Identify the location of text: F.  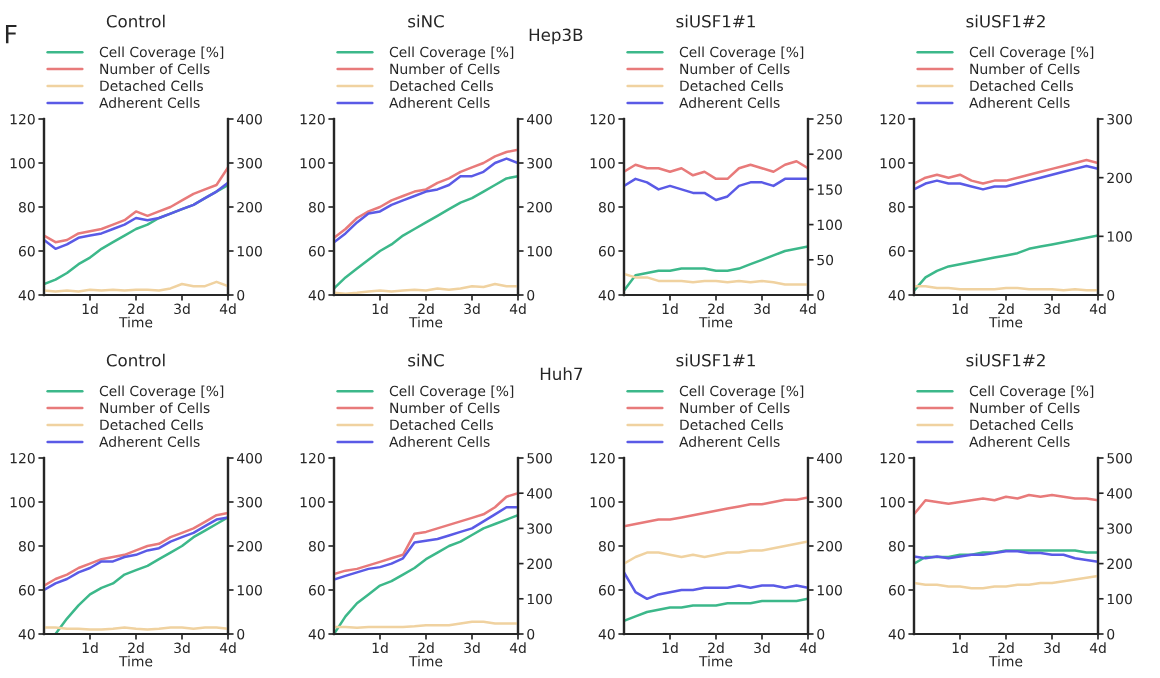
(11, 34).